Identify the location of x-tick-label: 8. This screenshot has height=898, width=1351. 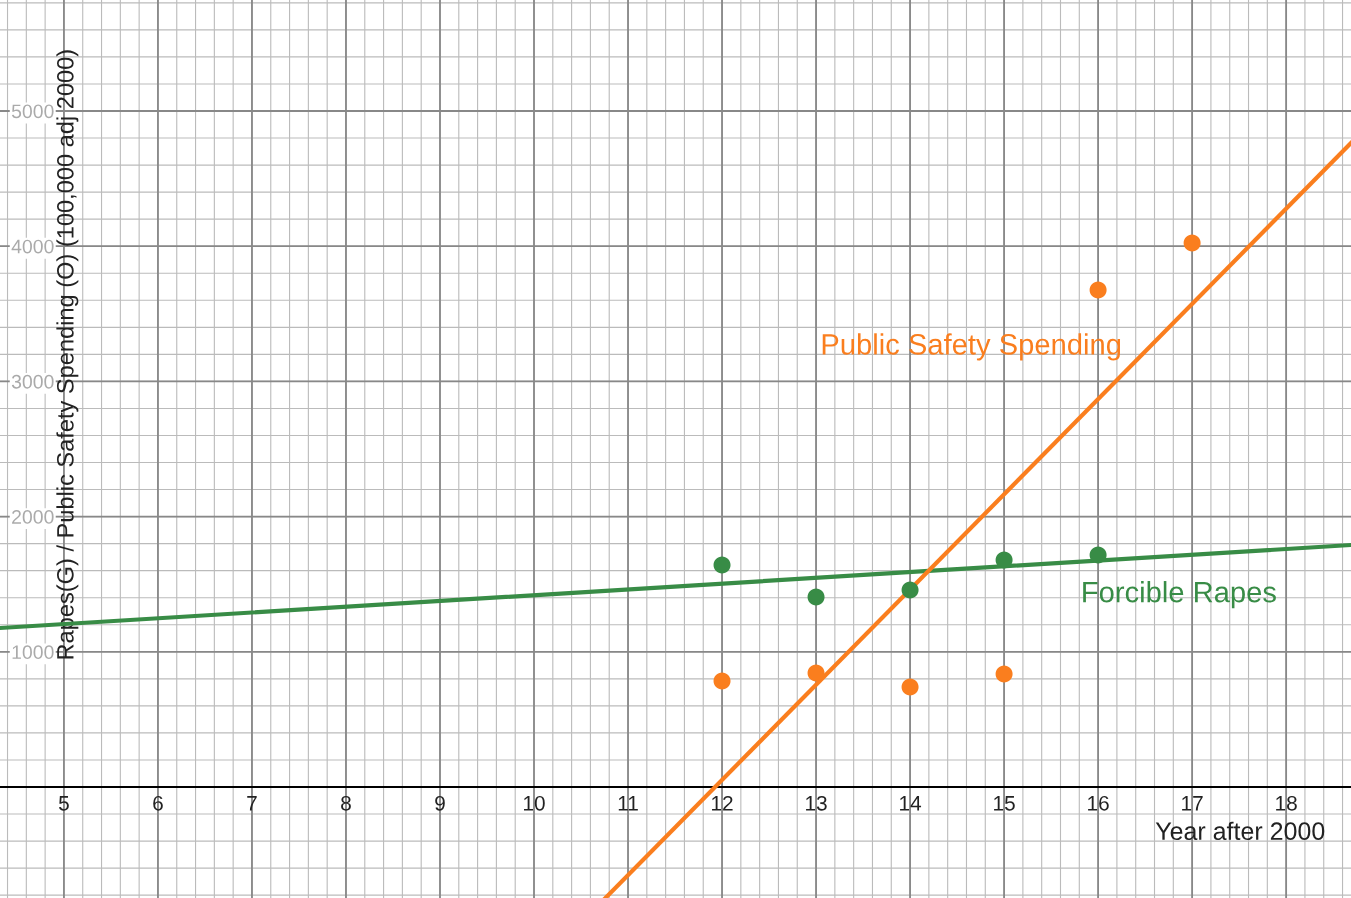
(346, 803).